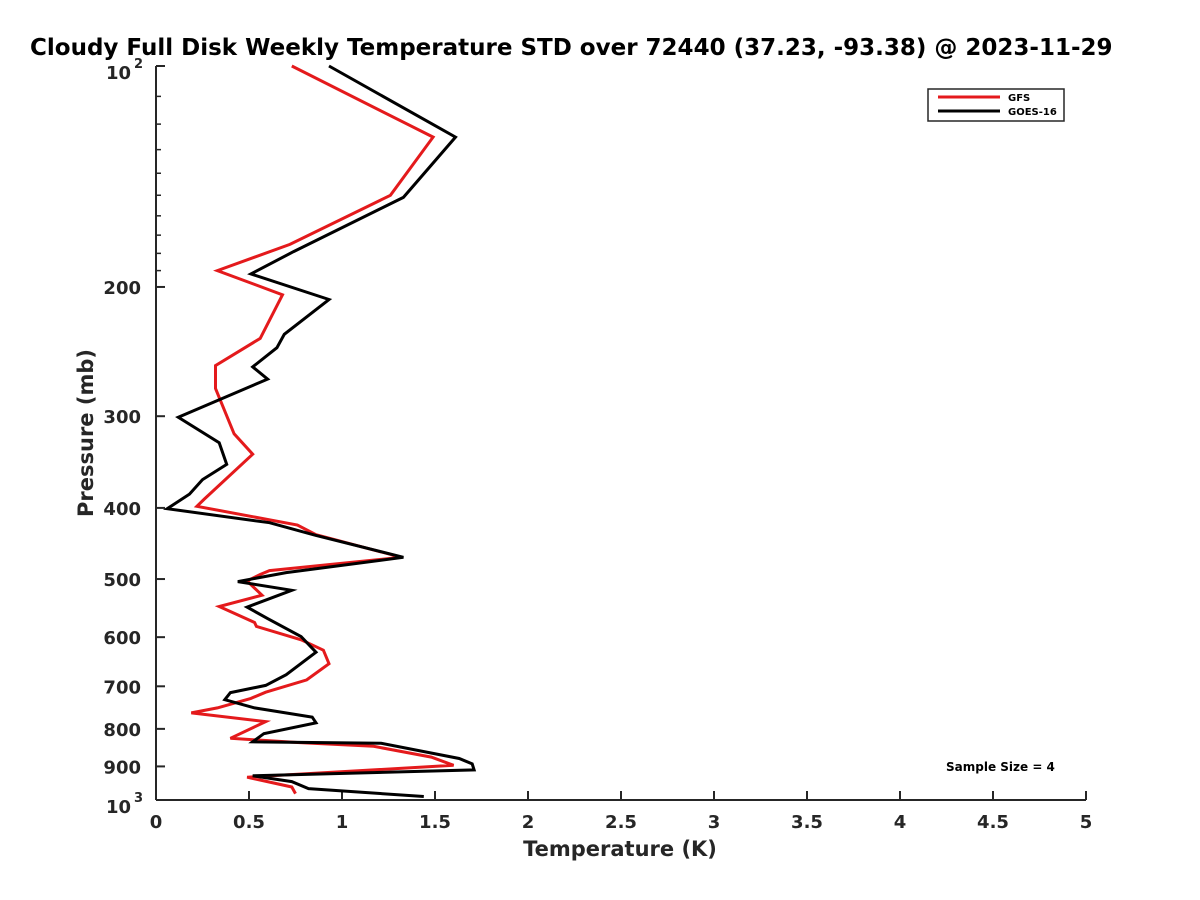  What do you see at coordinates (156, 822) in the screenshot?
I see `x-tick-label: 0` at bounding box center [156, 822].